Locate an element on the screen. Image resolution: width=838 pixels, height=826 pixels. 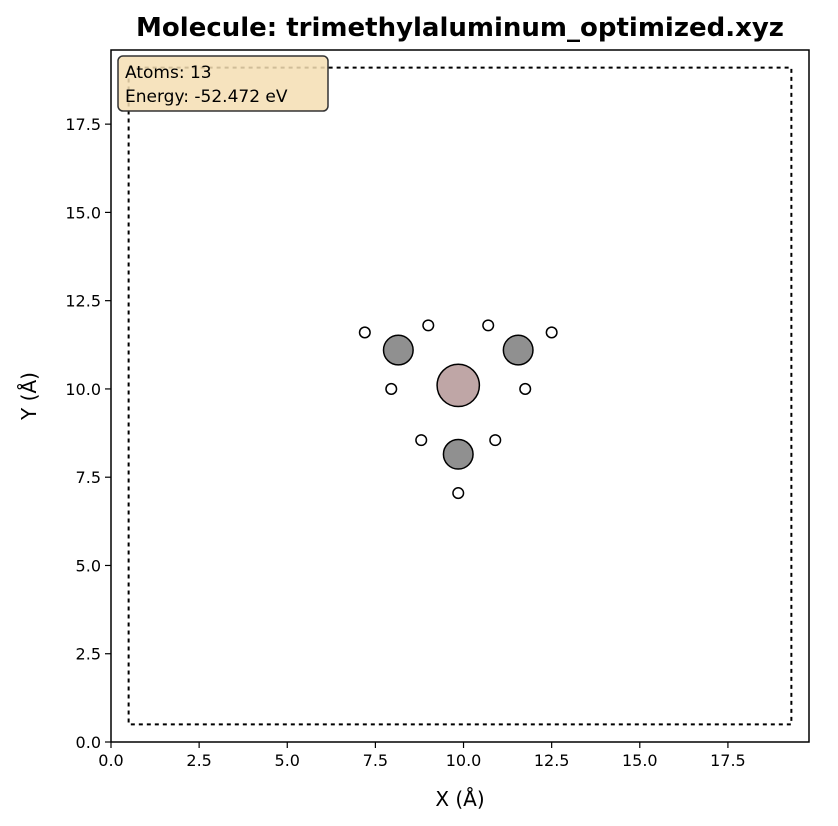
y-tick-label: 15.0 is located at coordinates (83, 212).